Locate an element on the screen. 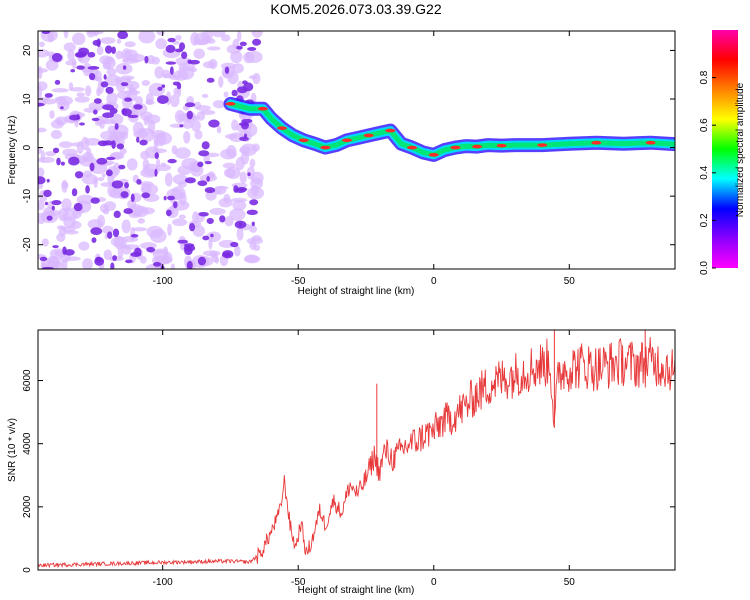 This screenshot has width=750, height=600. spectrogram-x-tick-label: -50 is located at coordinates (298, 281).